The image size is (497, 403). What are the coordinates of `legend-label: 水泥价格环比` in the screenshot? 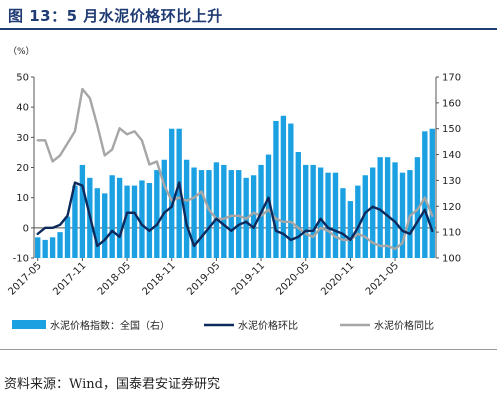 It's located at (268, 325).